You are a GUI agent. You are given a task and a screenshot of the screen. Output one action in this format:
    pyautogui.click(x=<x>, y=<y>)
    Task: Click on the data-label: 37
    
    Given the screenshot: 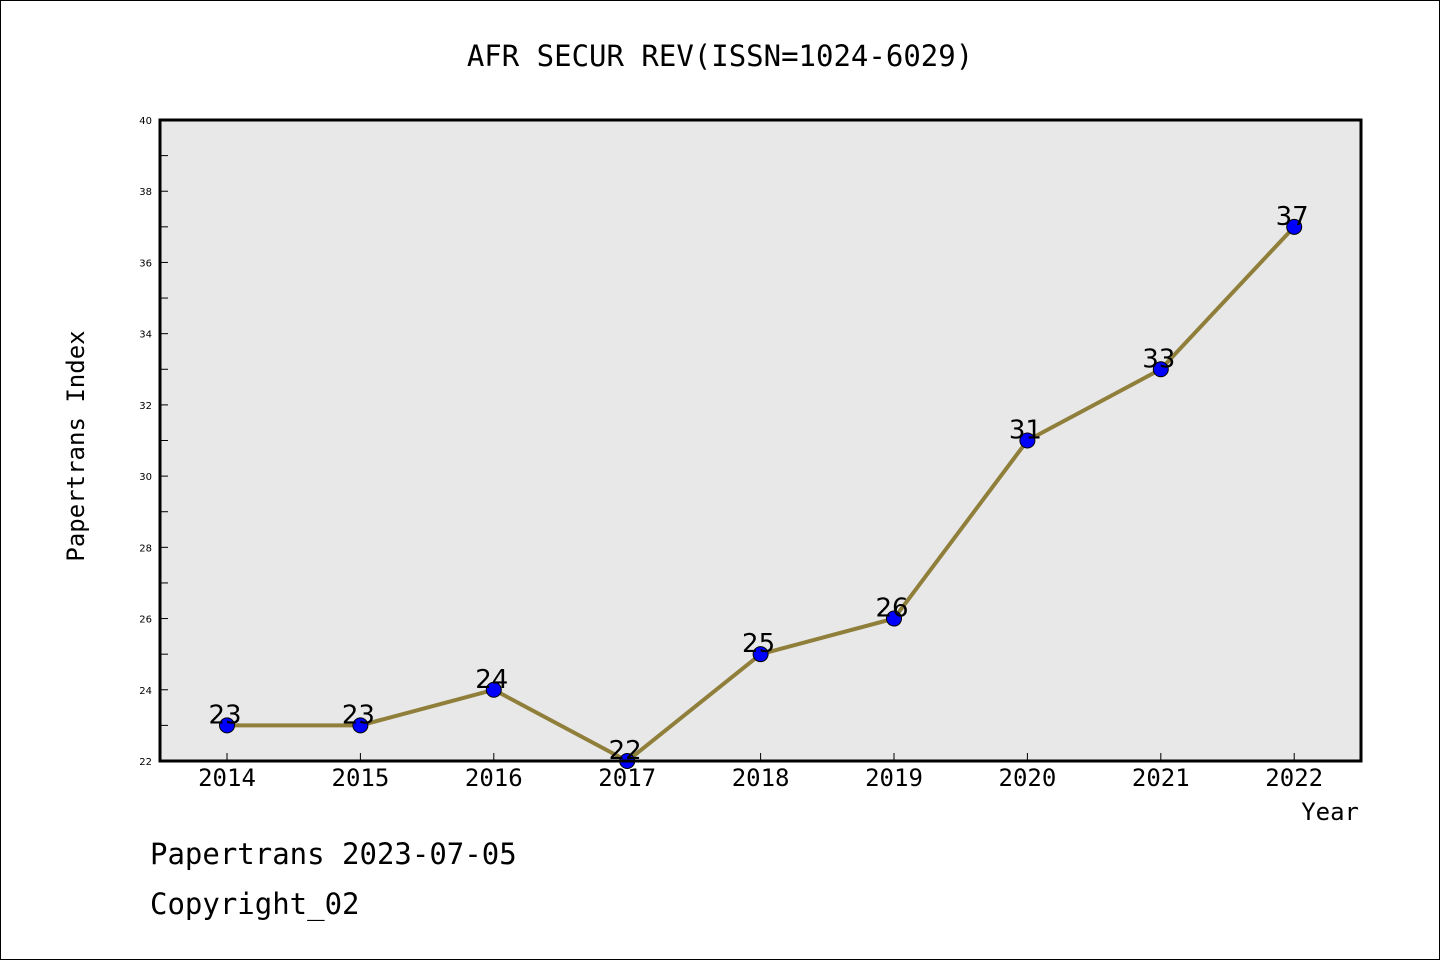 What is the action you would take?
    pyautogui.click(x=1292, y=217)
    